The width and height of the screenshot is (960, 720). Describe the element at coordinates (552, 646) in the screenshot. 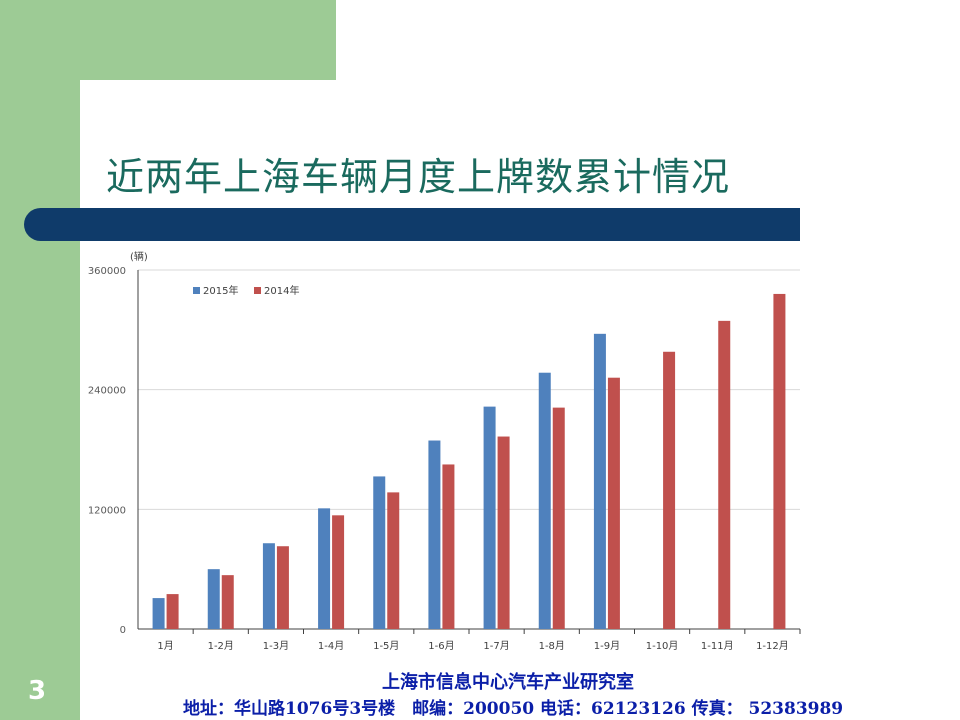

I see `x-tick-label: 1-8月` at that location.